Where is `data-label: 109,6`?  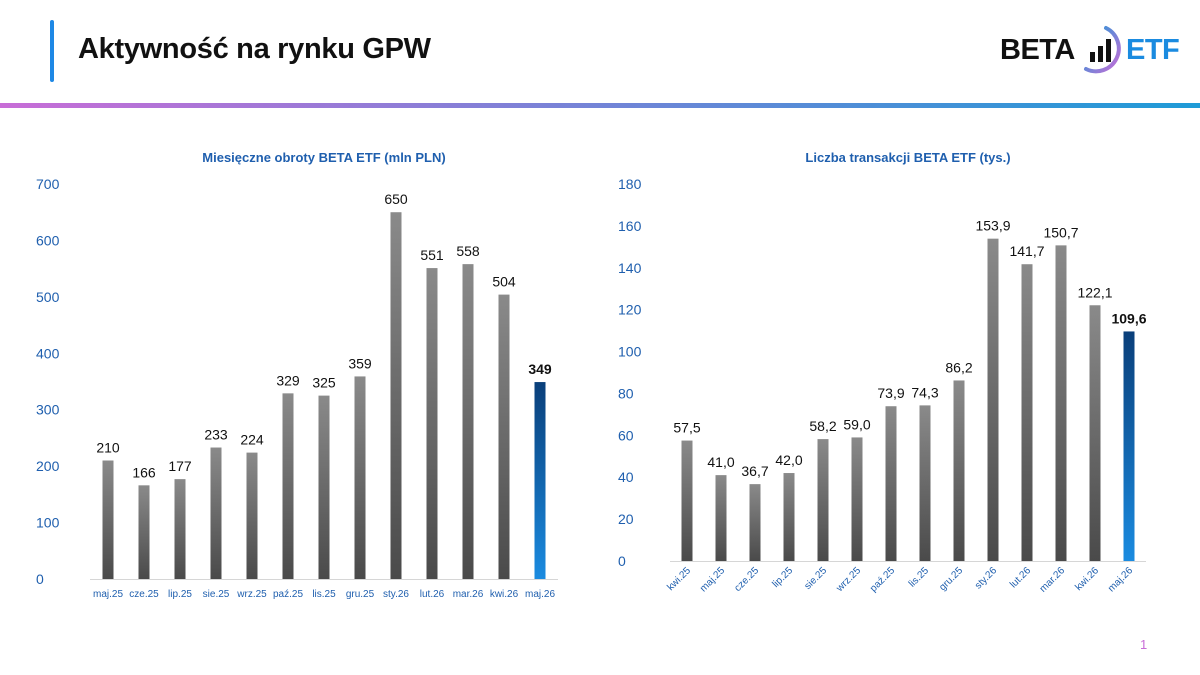
data-label: 109,6 is located at coordinates (1128, 318).